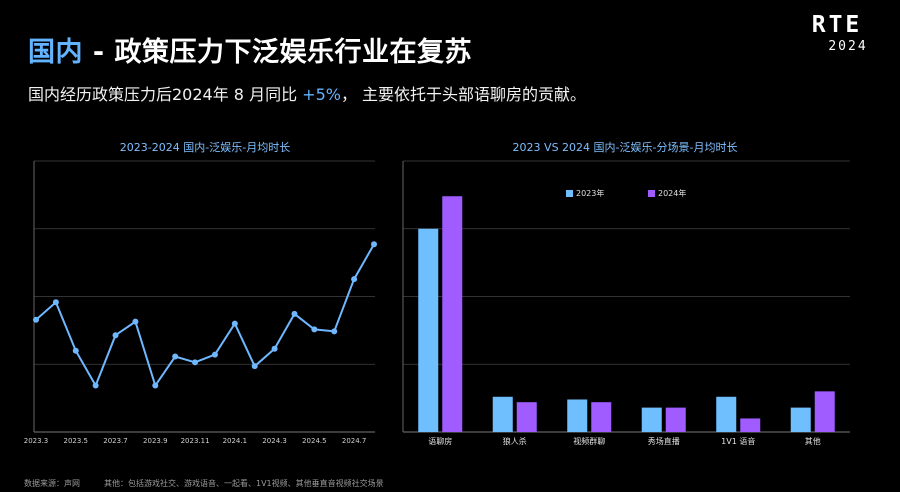 This screenshot has height=492, width=900. What do you see at coordinates (155, 441) in the screenshot?
I see `x-tick-label: 2023.9` at bounding box center [155, 441].